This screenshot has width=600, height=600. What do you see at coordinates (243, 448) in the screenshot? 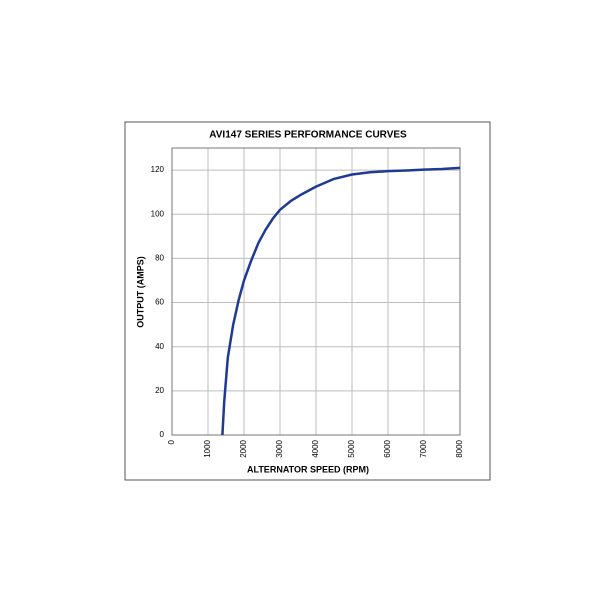
I see `x-tick-label: 2000` at bounding box center [243, 448].